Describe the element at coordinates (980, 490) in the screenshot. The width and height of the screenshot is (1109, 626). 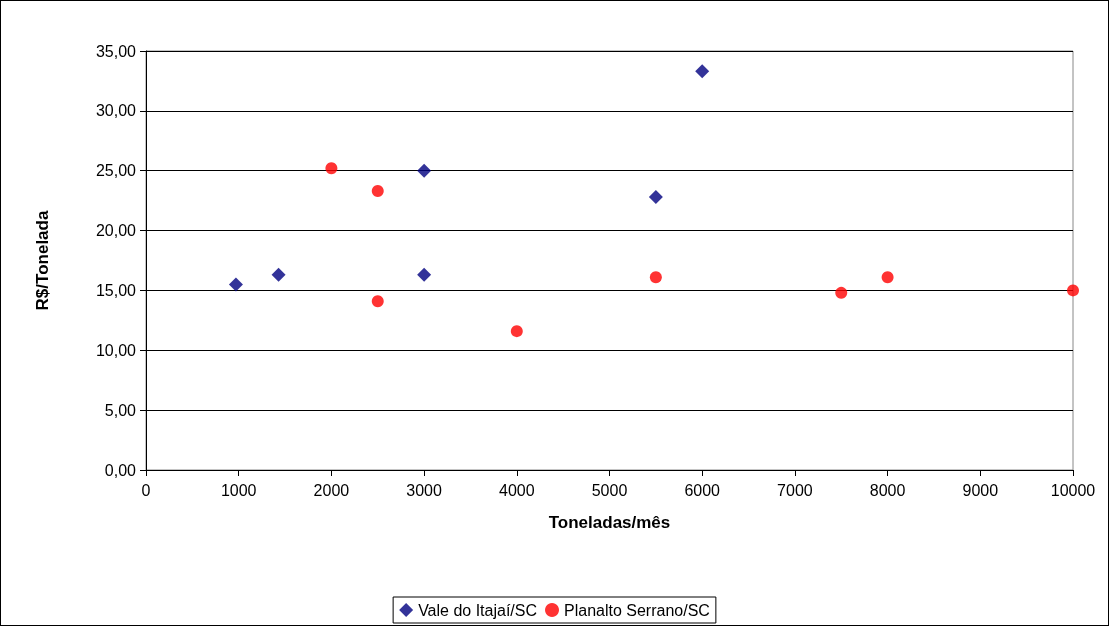
I see `x-tick-label: 9000` at that location.